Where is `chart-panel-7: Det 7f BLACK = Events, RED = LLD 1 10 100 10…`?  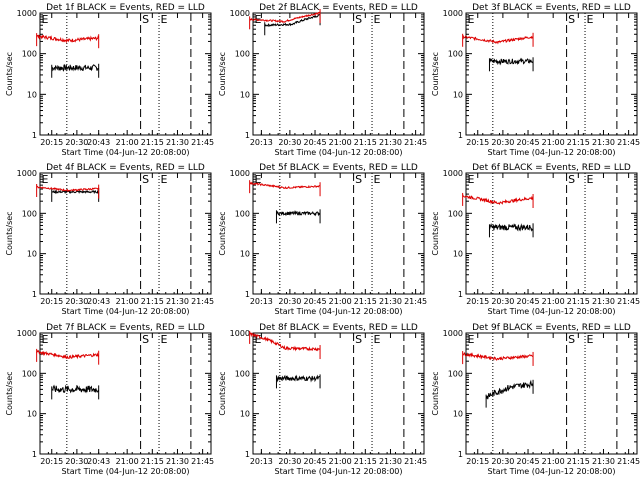
chart-panel-7: Det 7f BLACK = Events, RED = LLD 1 10 100 10… is located at coordinates (109, 399).